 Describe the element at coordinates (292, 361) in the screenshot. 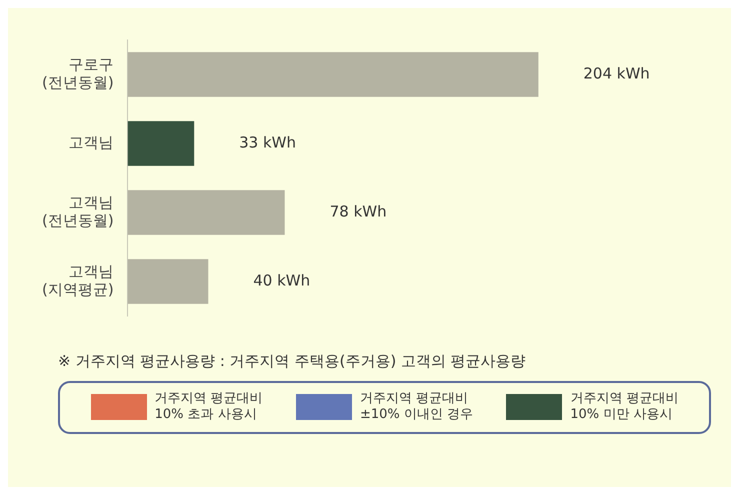

I see `text: ※ 거주지역 평균사용량 : 거주지역 주택용(주거용) 고객의 평균사용량` at that location.